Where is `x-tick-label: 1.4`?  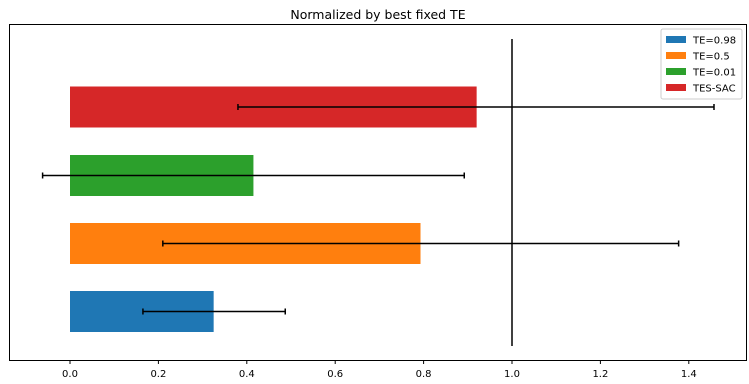 x-tick-label: 1.4 is located at coordinates (689, 374).